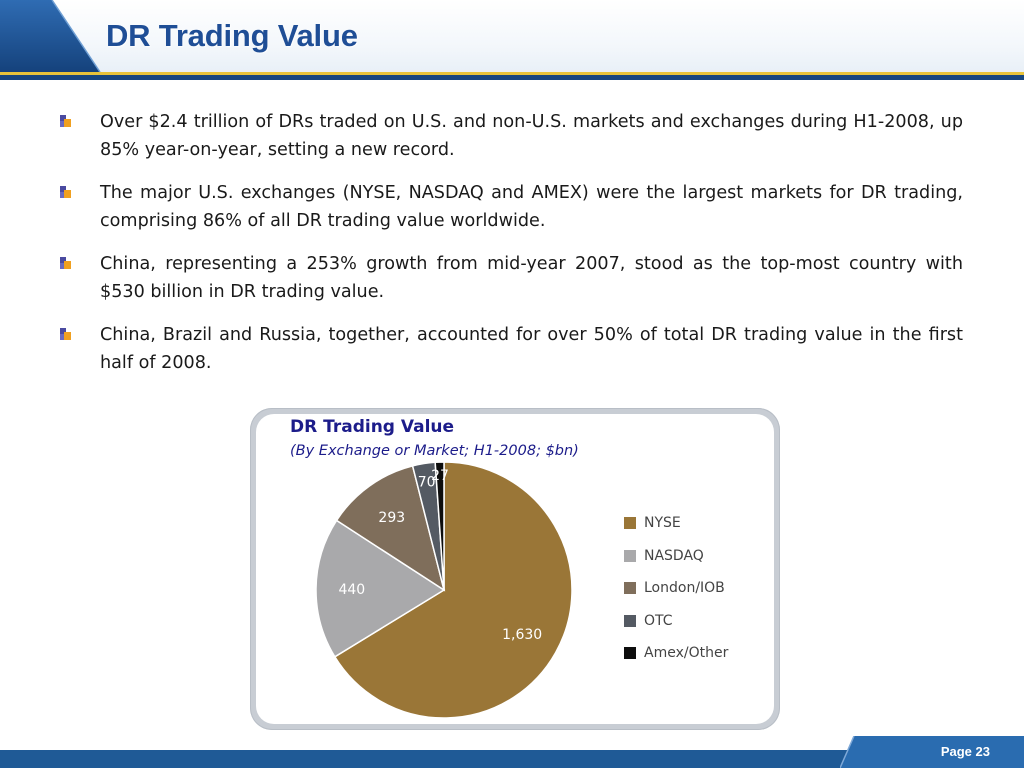  I want to click on legend-item: NASDAQ, so click(676, 563).